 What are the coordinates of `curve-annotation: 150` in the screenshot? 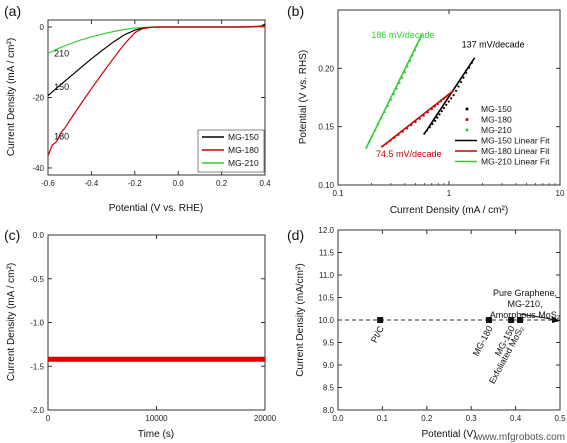 It's located at (61, 87).